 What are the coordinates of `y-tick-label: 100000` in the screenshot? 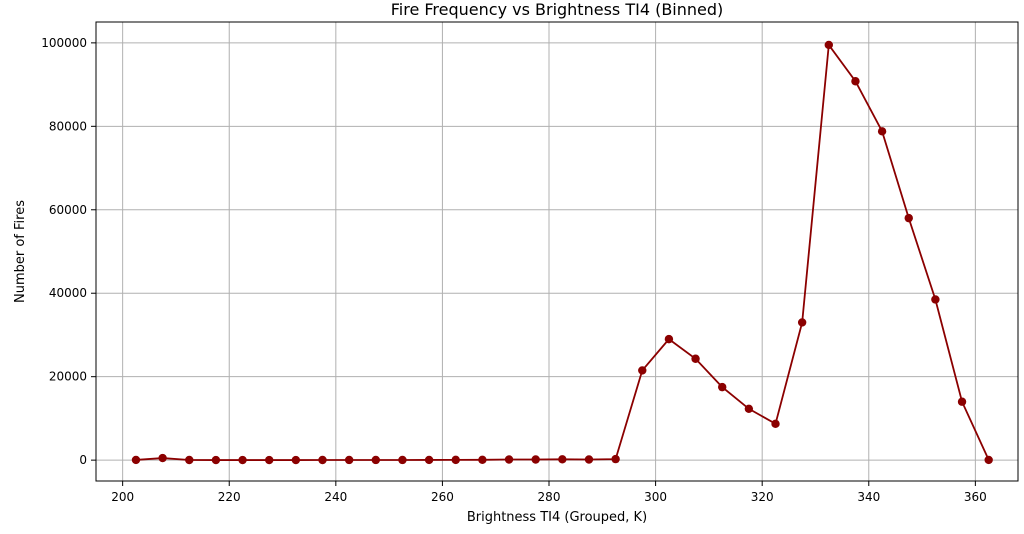 It's located at (64, 43).